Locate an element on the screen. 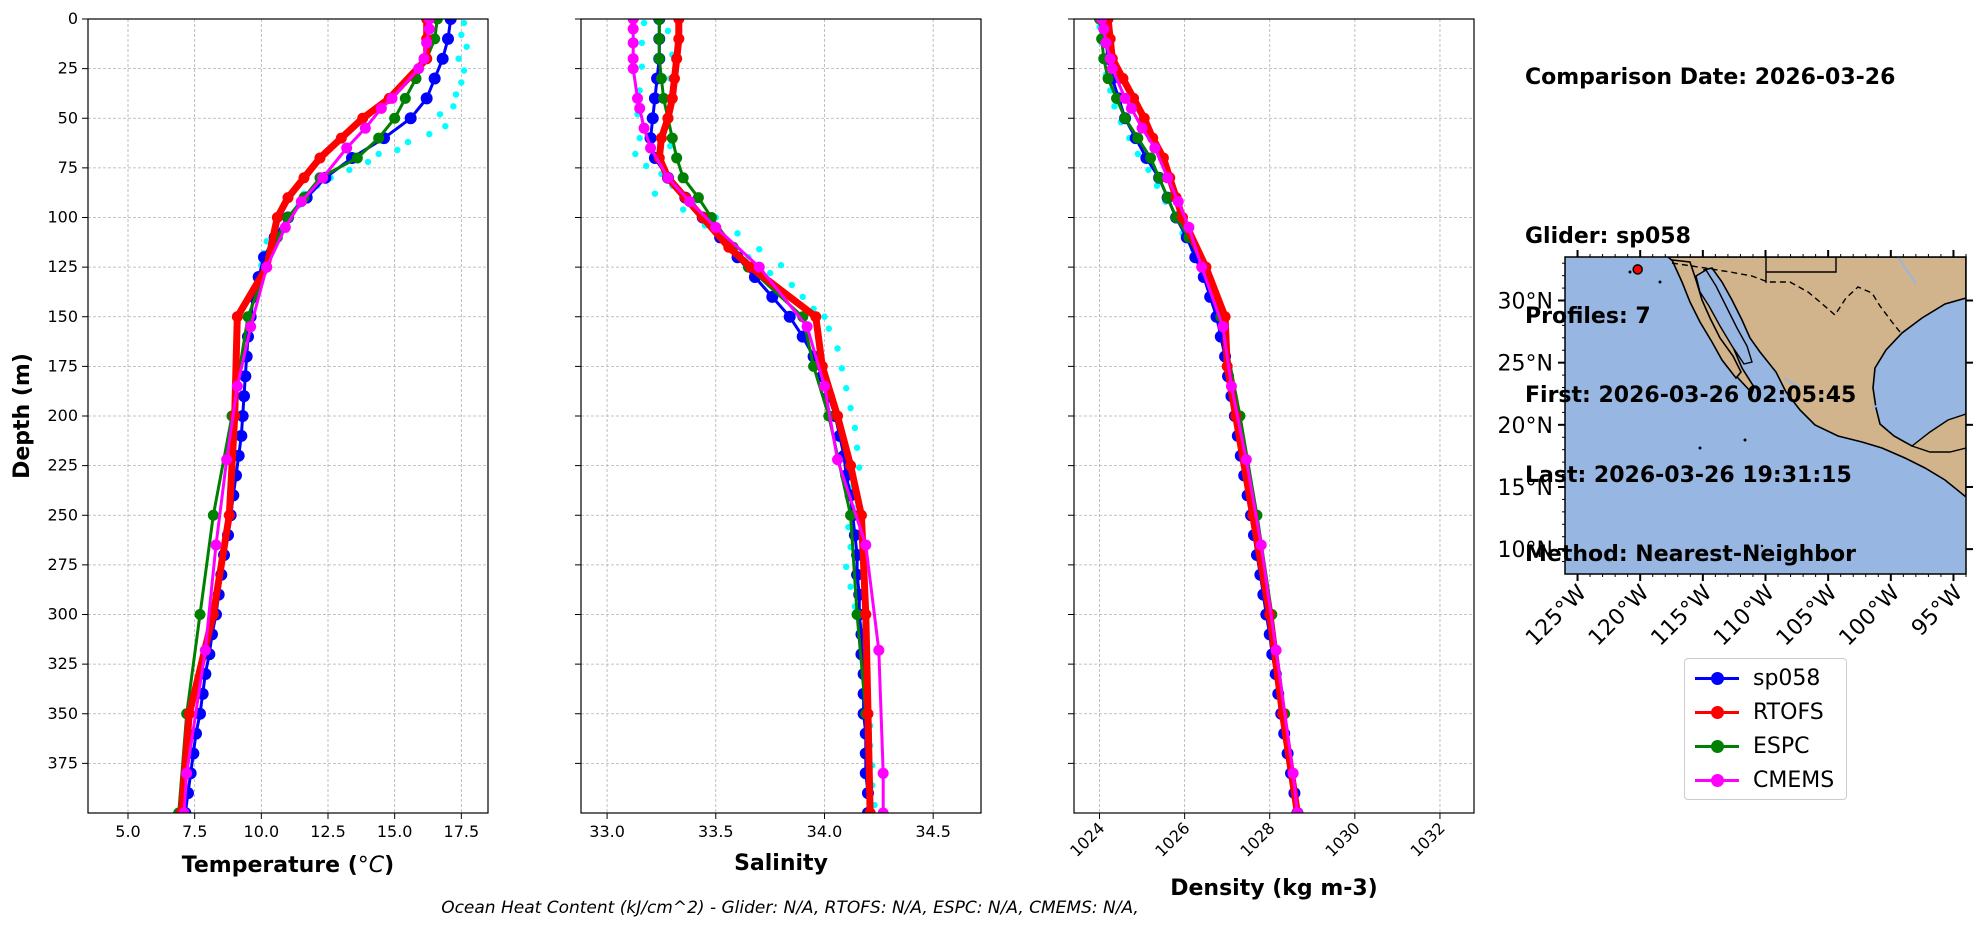  depth-tick-label: 75 is located at coordinates (68, 167).